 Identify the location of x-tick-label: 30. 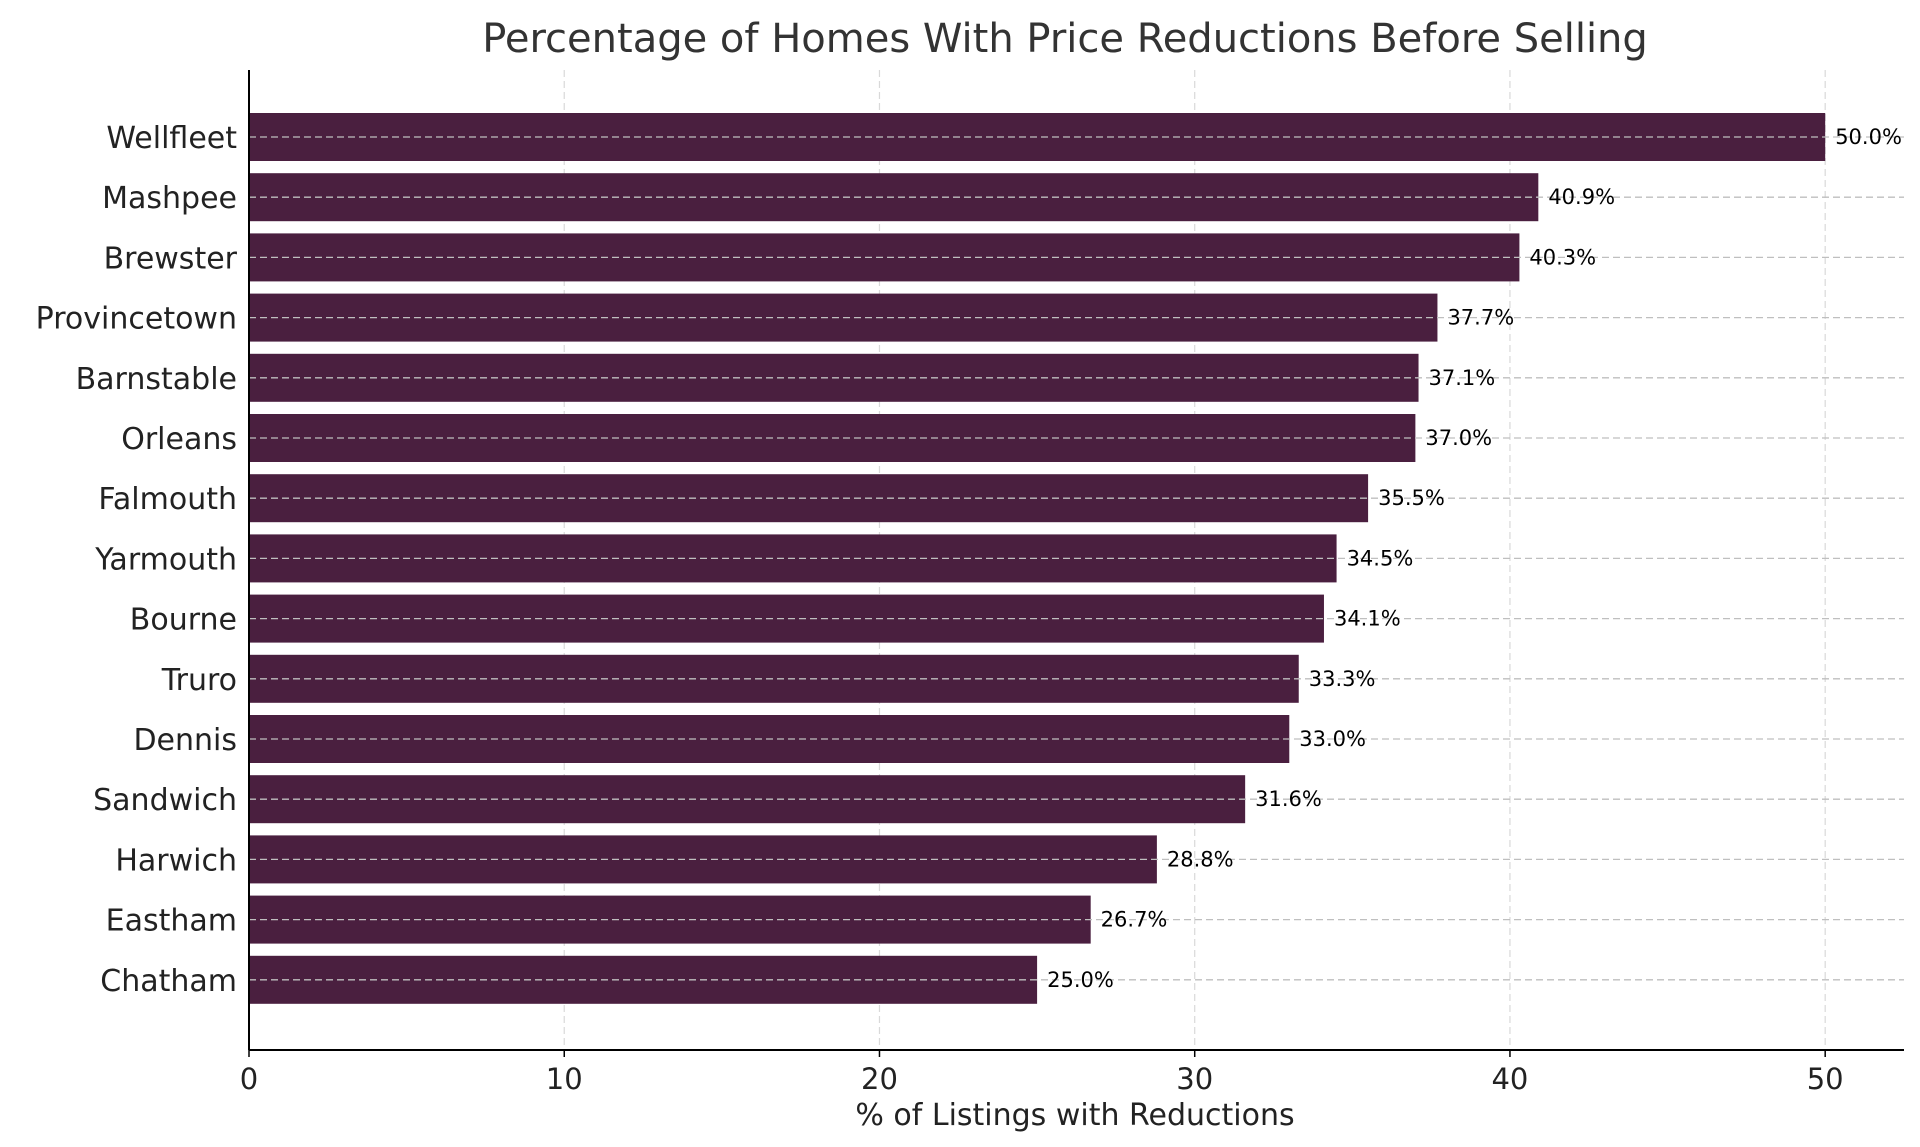
(1194, 1079).